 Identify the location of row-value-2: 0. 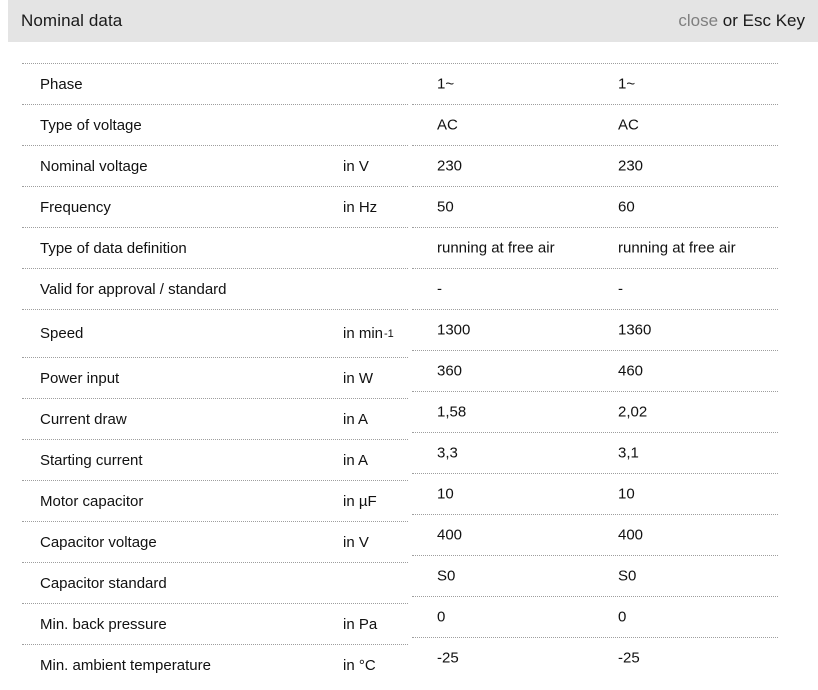
(622, 617).